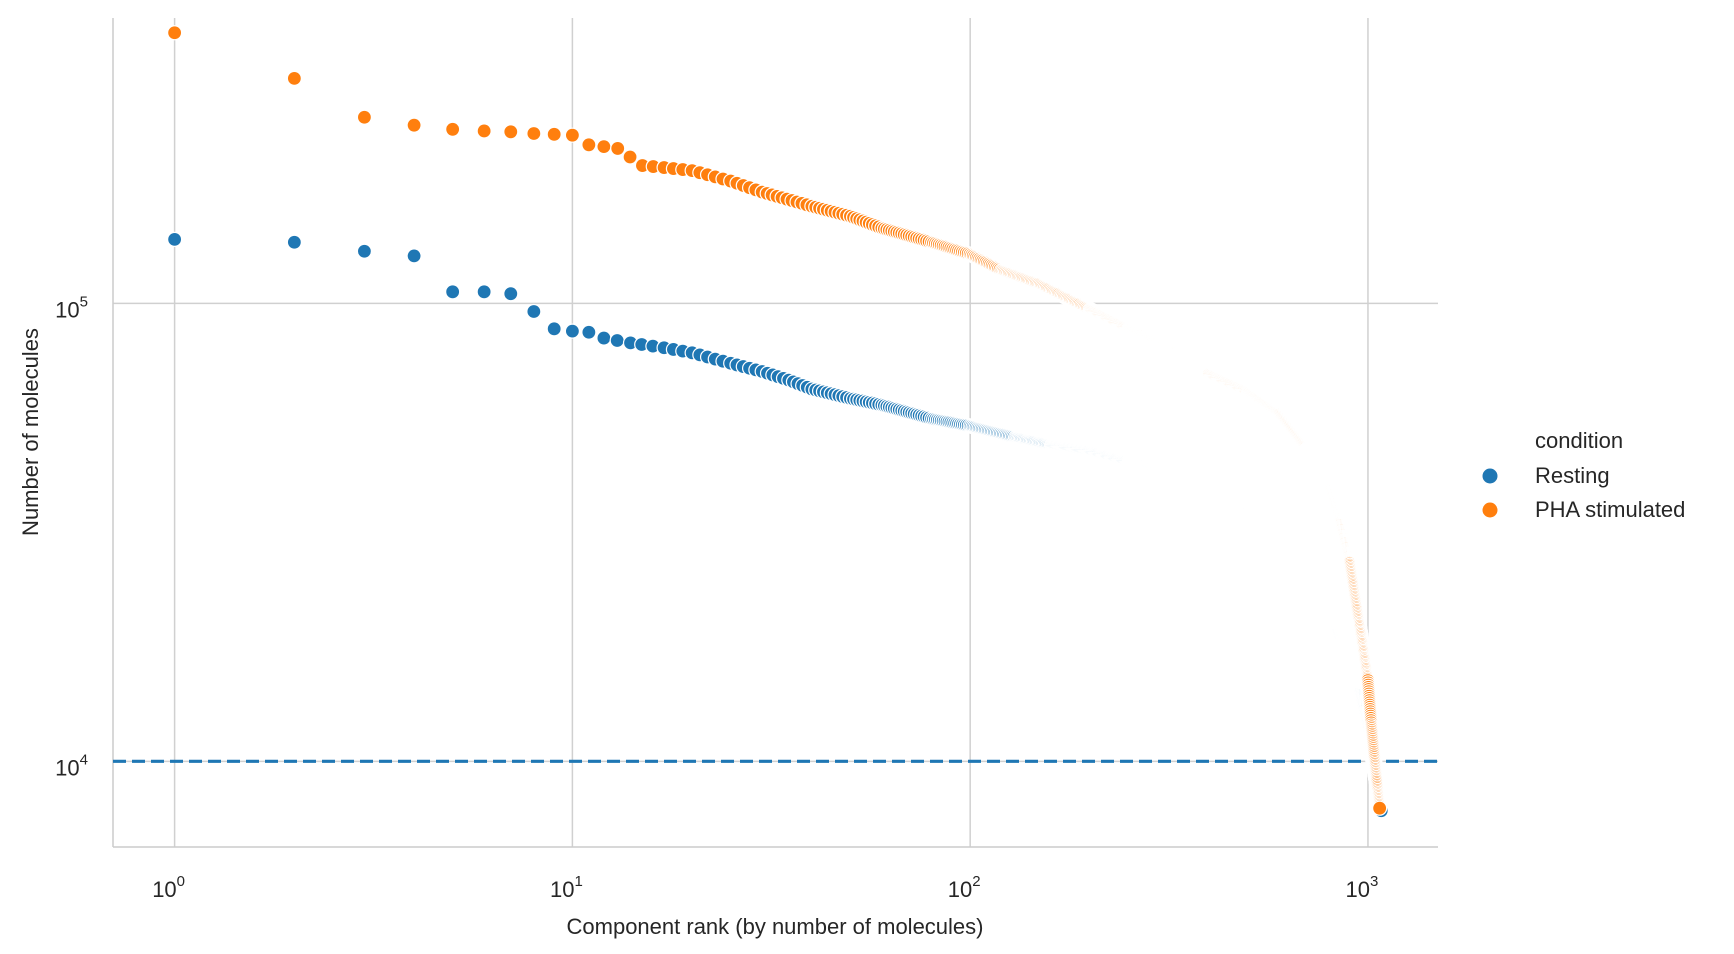 The width and height of the screenshot is (1734, 954). I want to click on y-axis-title: Number of molecules, so click(30, 432).